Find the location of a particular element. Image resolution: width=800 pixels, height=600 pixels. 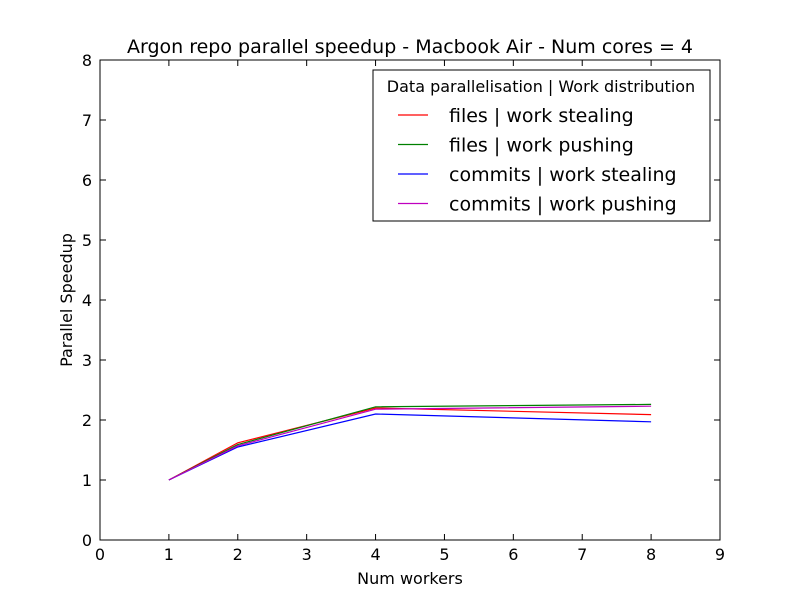

x-tick-label: 1 is located at coordinates (169, 554).